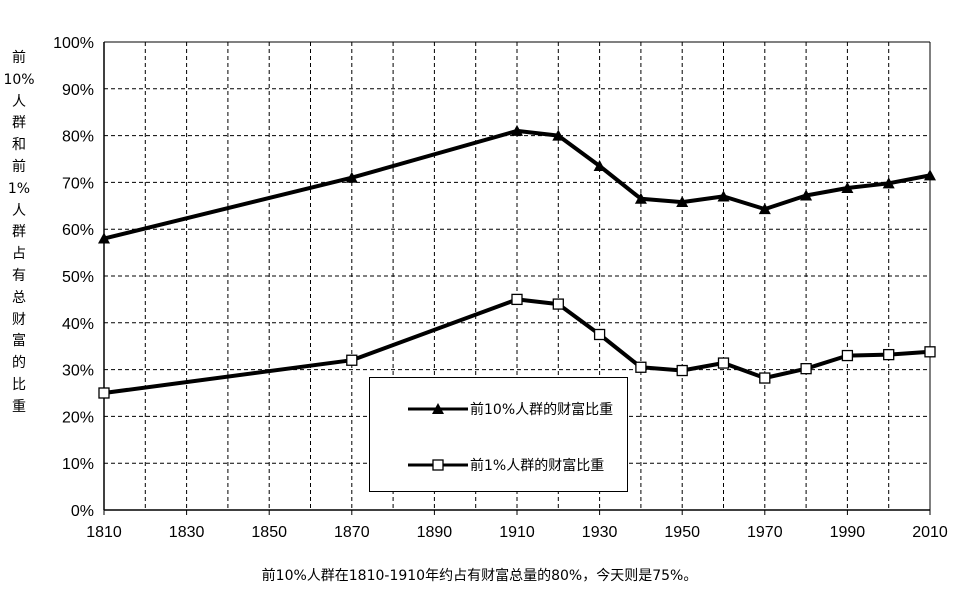 The image size is (959, 599). I want to click on x-tick-label: 1870, so click(352, 532).